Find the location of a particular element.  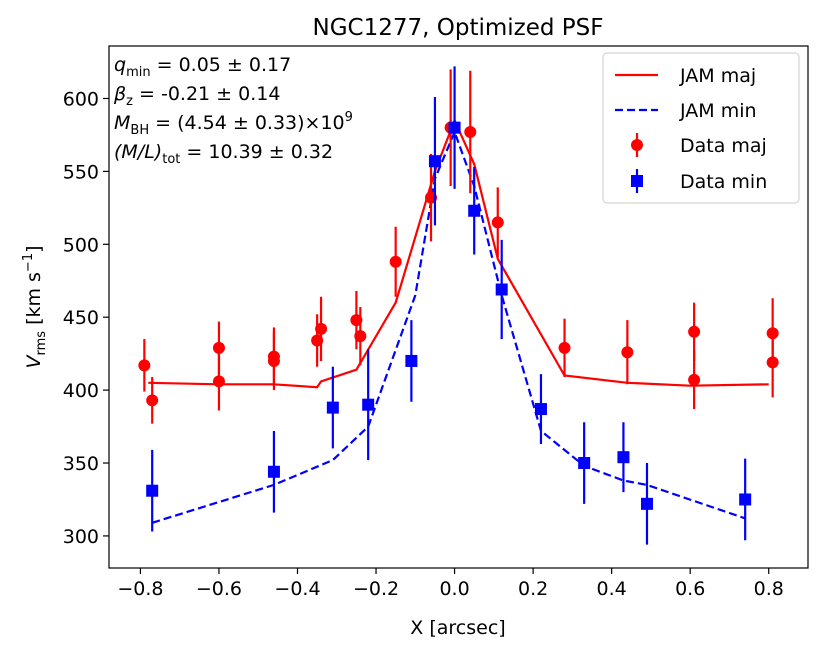

annotation-line: βz = -0.21 ± 0.14 is located at coordinates (196, 96).